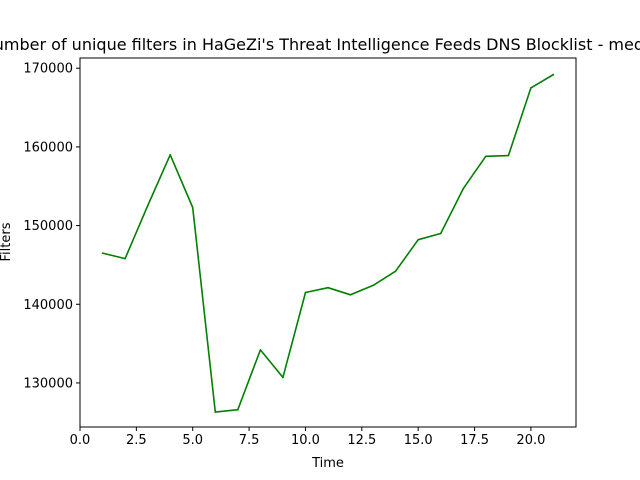 Image resolution: width=640 pixels, height=480 pixels. What do you see at coordinates (7, 241) in the screenshot?
I see `y-axis-label: Filters` at bounding box center [7, 241].